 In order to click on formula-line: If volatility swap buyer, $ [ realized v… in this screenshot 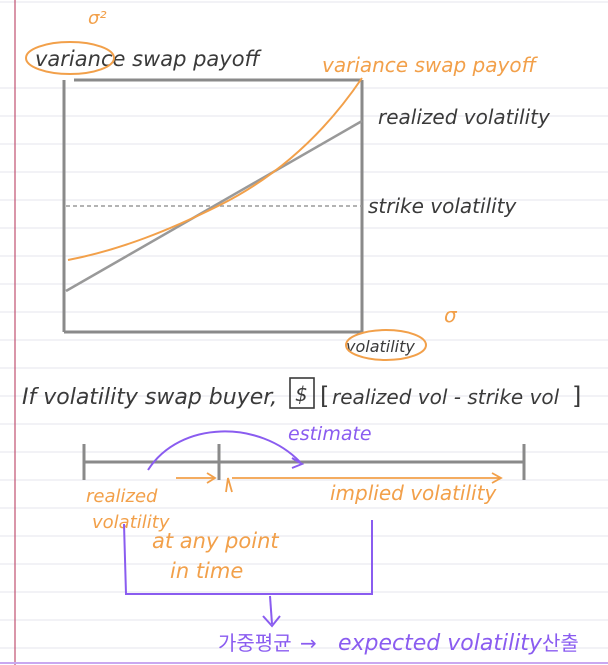, I will do `click(301, 393)`.